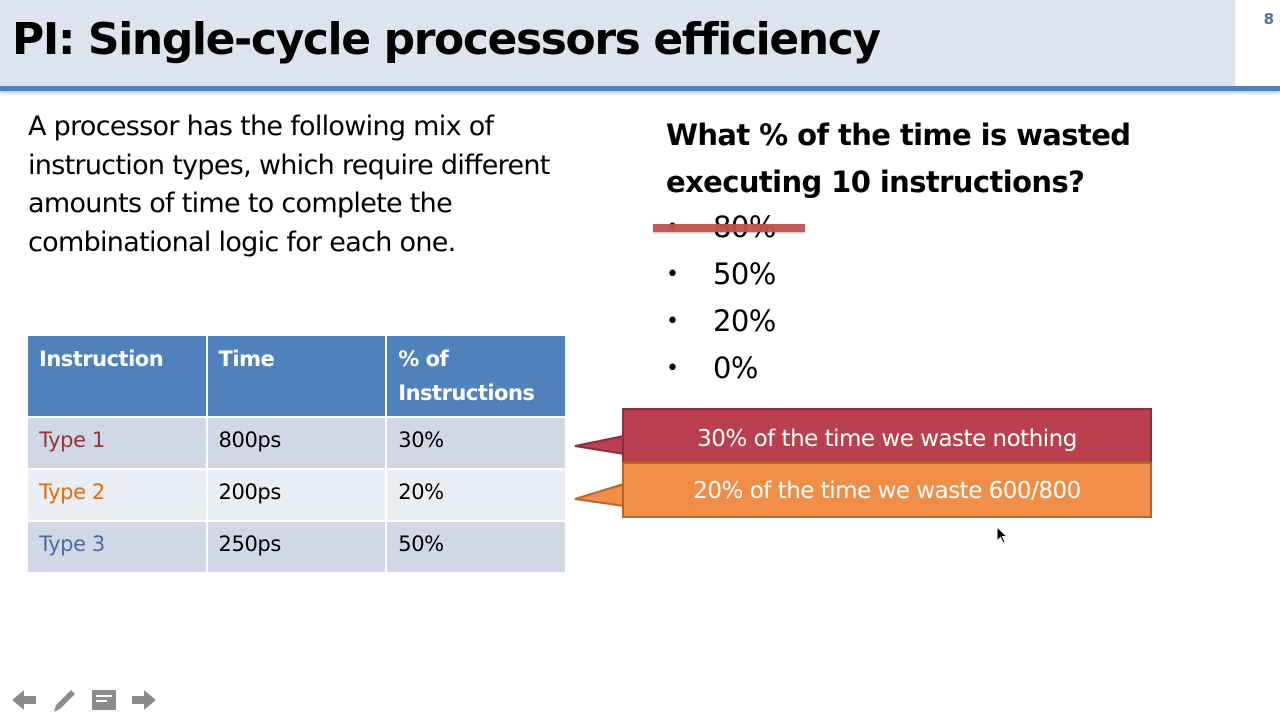  Describe the element at coordinates (117, 495) in the screenshot. I see `cell-instruction: Type 2` at that location.